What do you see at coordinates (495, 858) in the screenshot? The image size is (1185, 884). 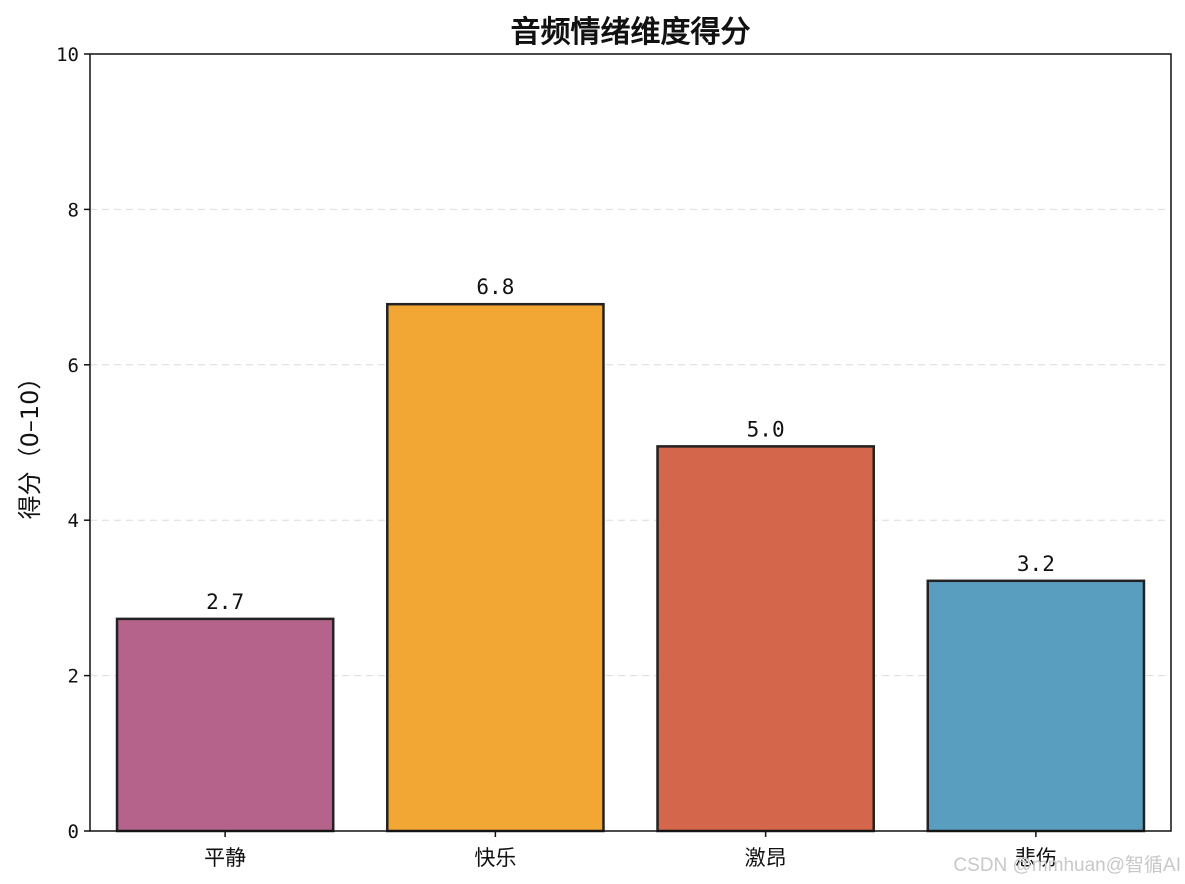 I see `x-tick-label: 快乐` at bounding box center [495, 858].